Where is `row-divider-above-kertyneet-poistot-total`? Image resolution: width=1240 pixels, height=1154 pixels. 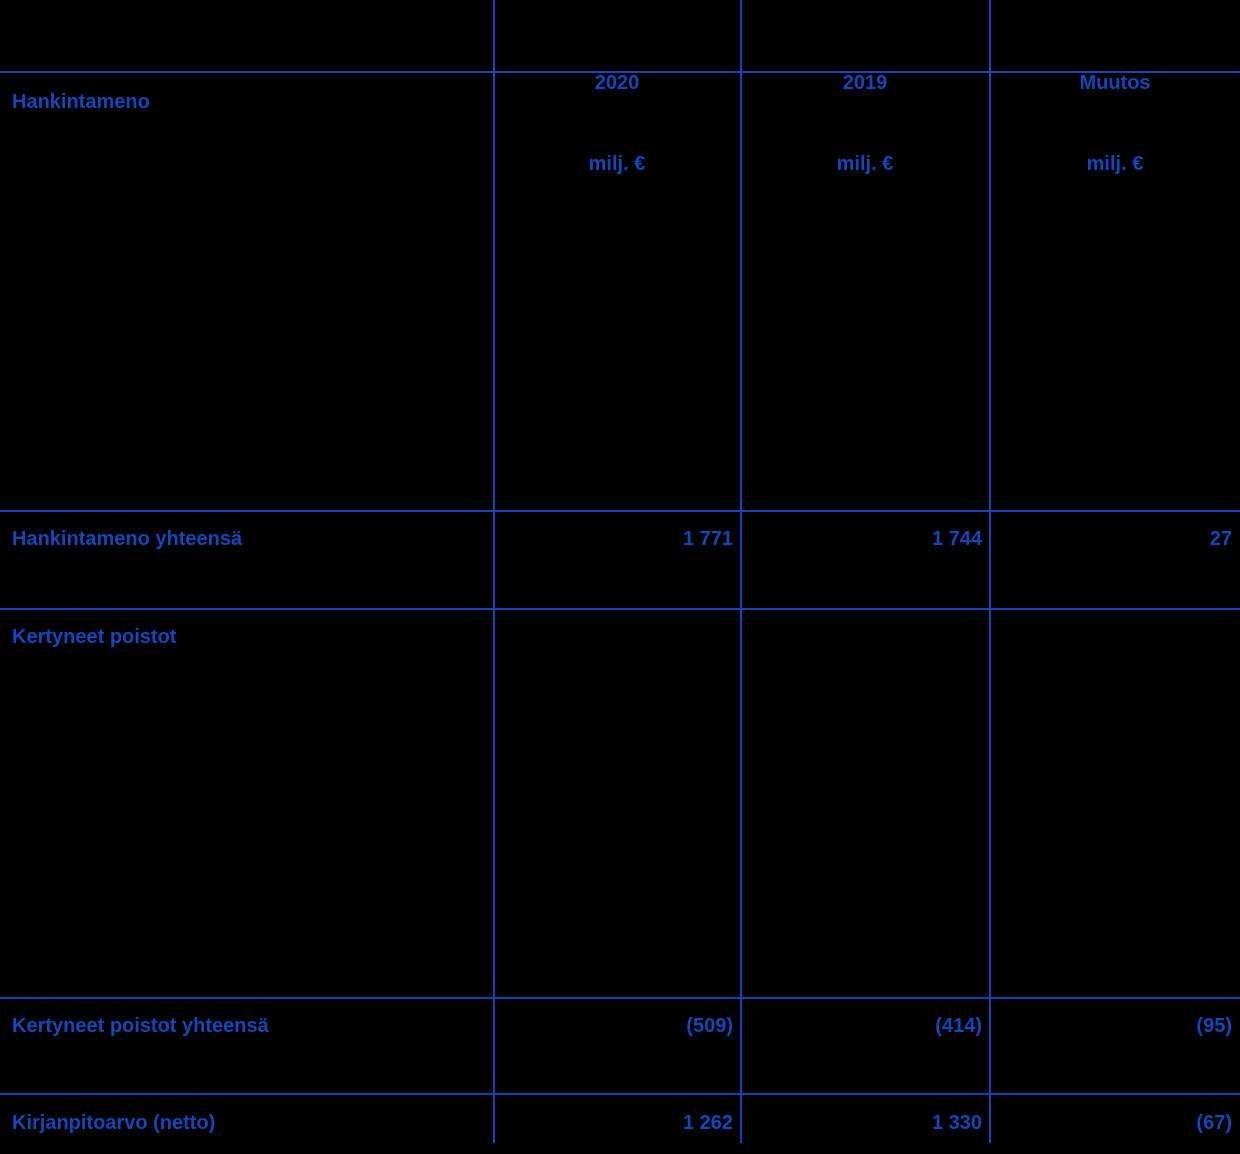
row-divider-above-kertyneet-poistot-total is located at coordinates (620, 998).